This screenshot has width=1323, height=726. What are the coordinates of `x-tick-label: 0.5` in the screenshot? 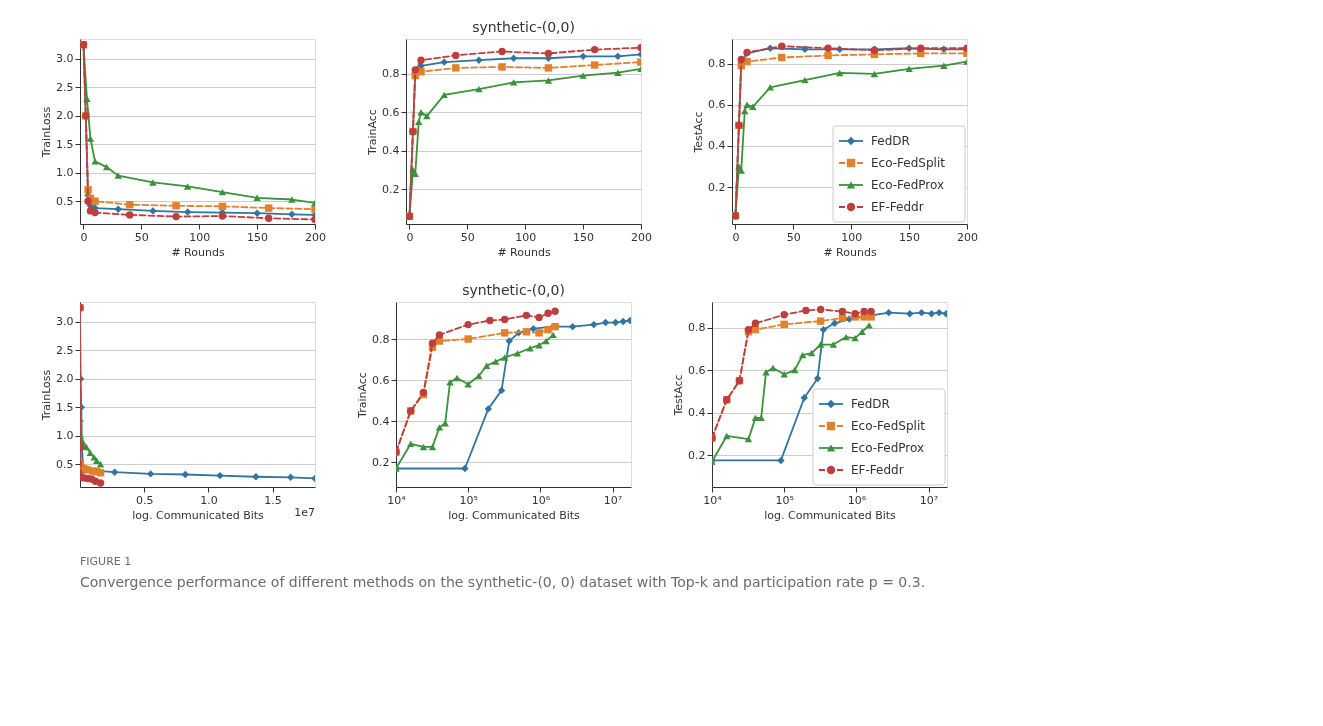 It's located at (144, 500).